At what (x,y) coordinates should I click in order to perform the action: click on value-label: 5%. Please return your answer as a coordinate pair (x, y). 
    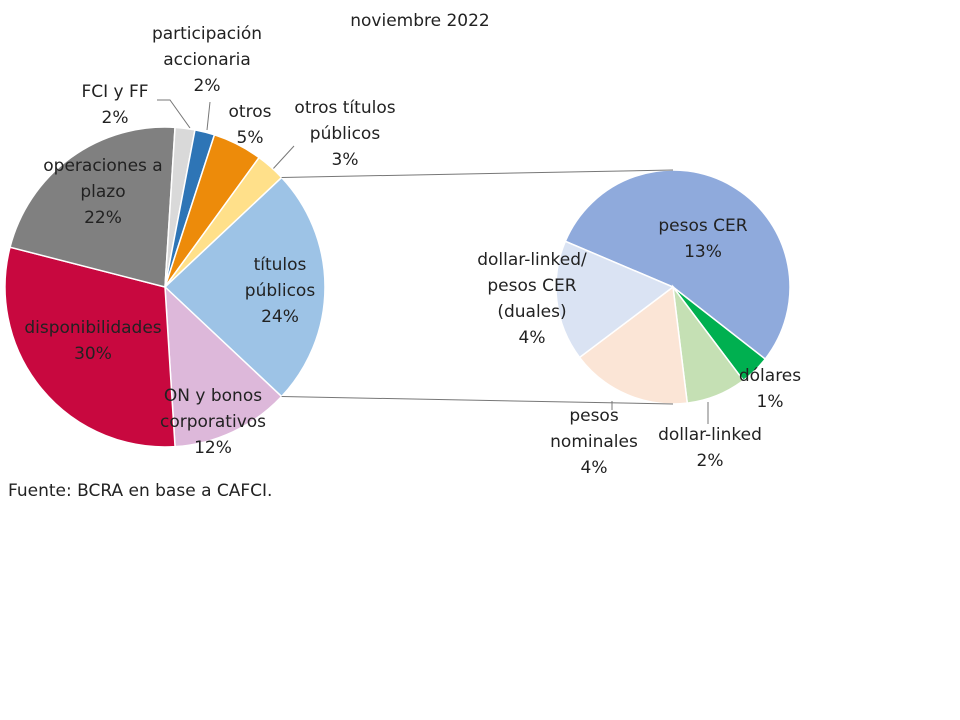
    Looking at the image, I should click on (250, 138).